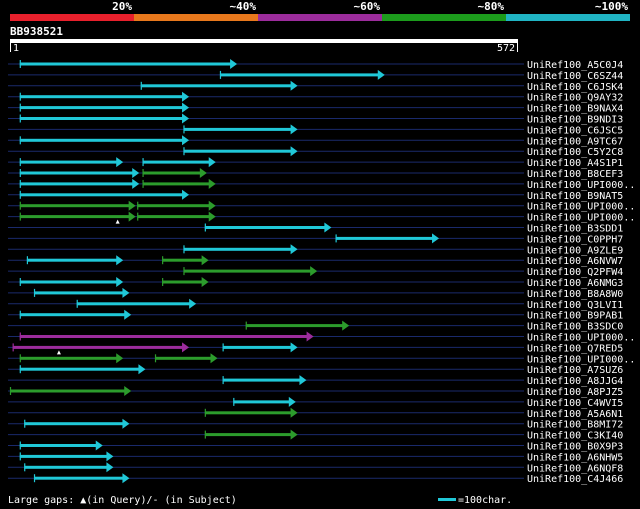 The image size is (640, 509). What do you see at coordinates (575, 348) in the screenshot?
I see `hit-label: UniRef100_Q7RED5` at bounding box center [575, 348].